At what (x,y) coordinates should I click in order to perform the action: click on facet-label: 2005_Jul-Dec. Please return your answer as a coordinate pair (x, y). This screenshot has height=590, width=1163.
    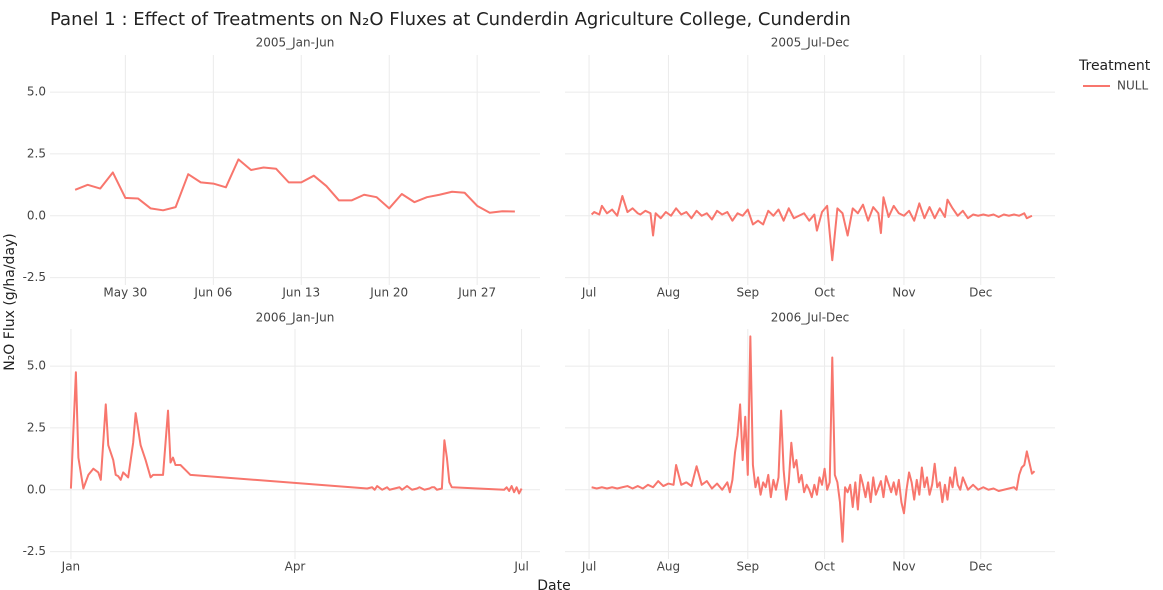
    Looking at the image, I should click on (810, 43).